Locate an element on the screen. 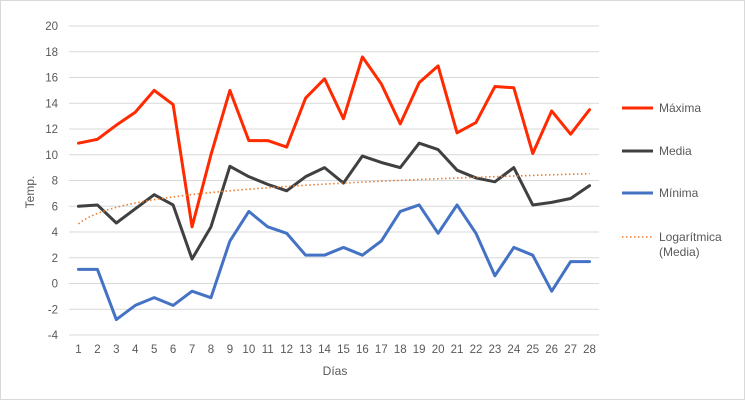 Image resolution: width=745 pixels, height=404 pixels. y-tick-label: 12 is located at coordinates (51, 130).